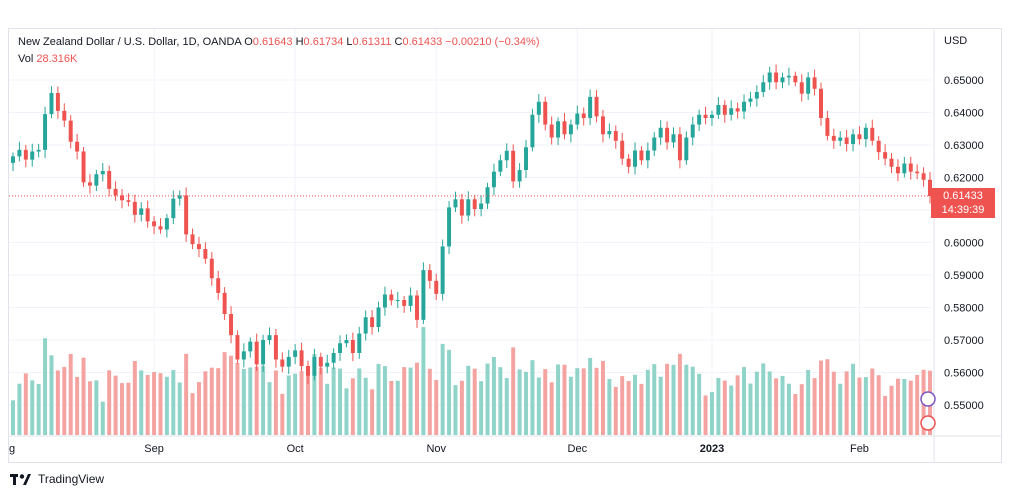  I want to click on low-value: 0.61311, so click(372, 42).